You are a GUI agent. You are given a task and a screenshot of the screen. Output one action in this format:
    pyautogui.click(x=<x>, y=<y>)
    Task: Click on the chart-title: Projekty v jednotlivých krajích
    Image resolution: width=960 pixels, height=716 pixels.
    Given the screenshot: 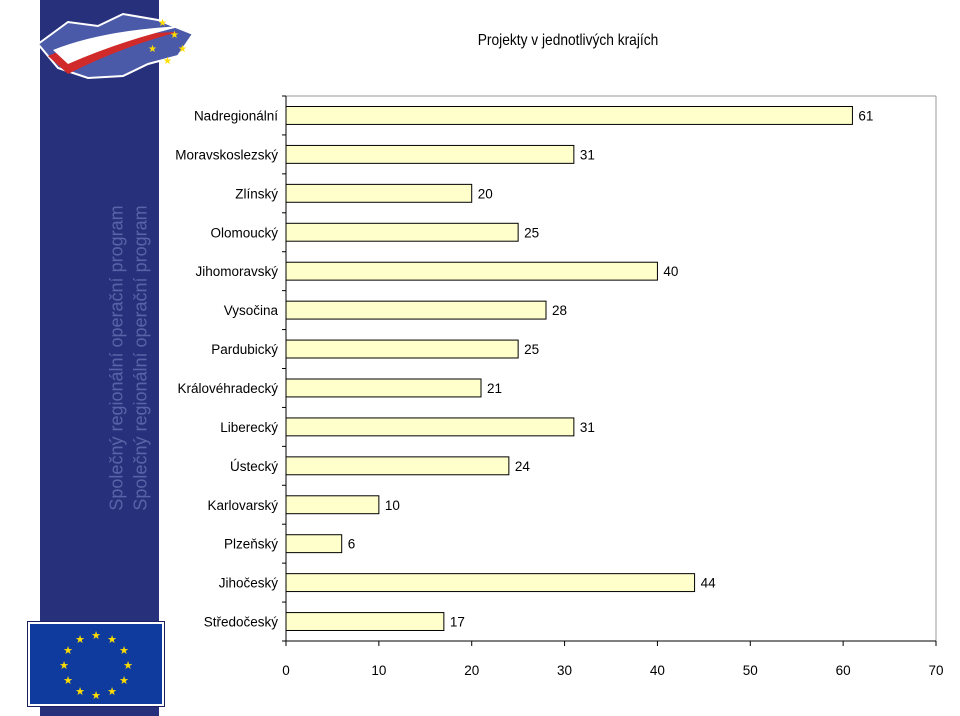 What is the action you would take?
    pyautogui.click(x=568, y=40)
    